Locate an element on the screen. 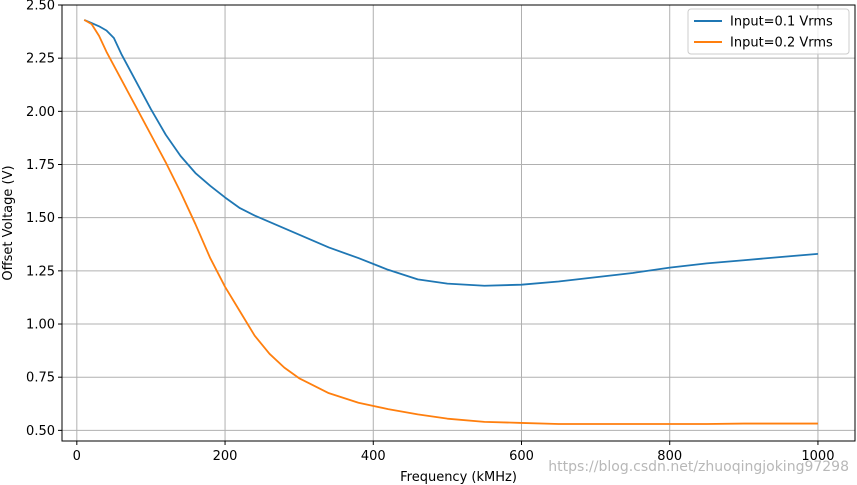 The height and width of the screenshot is (485, 857). legend-label-1: Input=0.2 Vrms is located at coordinates (781, 43).